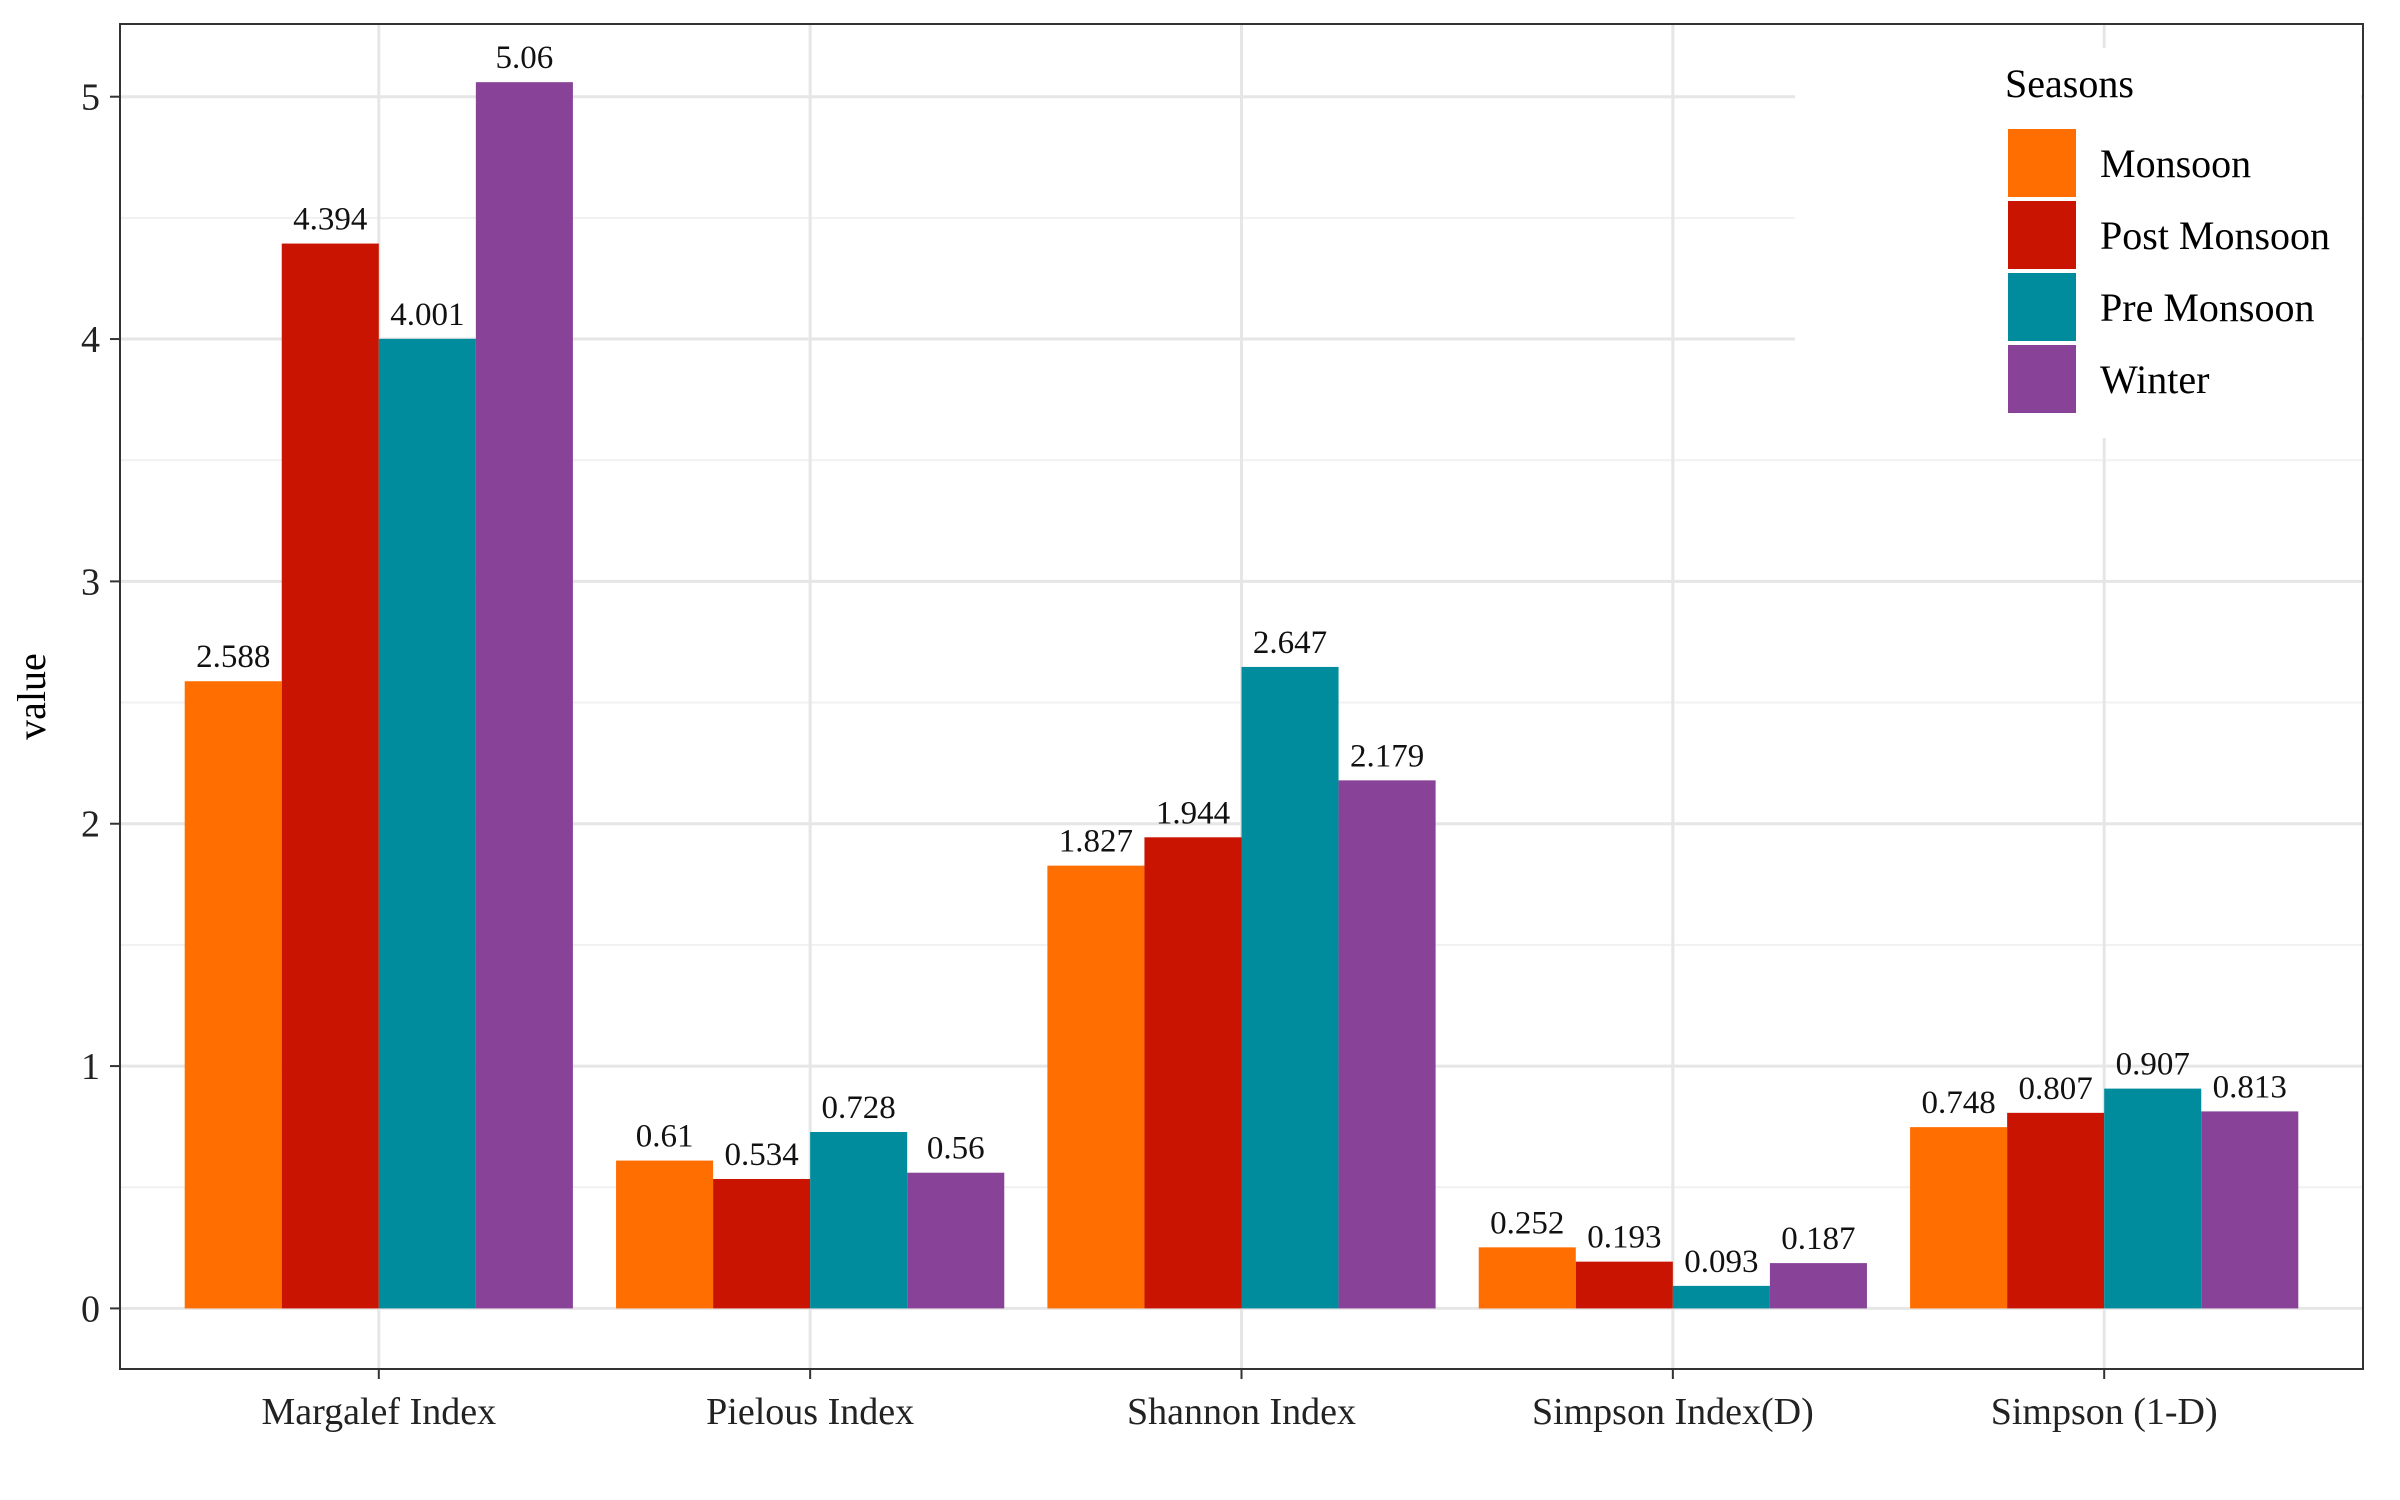 The image size is (2400, 1500). What do you see at coordinates (1673, 1412) in the screenshot?
I see `x-tick-label: Simpson Index(D)` at bounding box center [1673, 1412].